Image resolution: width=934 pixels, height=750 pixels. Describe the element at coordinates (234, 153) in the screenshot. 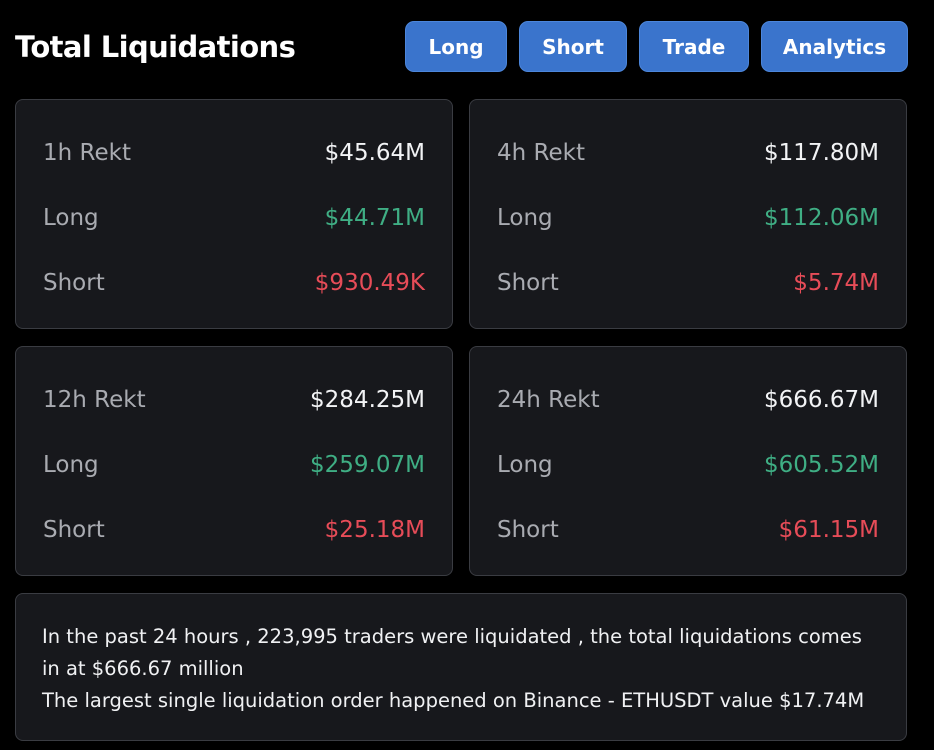

I see `stat-row-total: 1h Rekt $45.64M` at that location.